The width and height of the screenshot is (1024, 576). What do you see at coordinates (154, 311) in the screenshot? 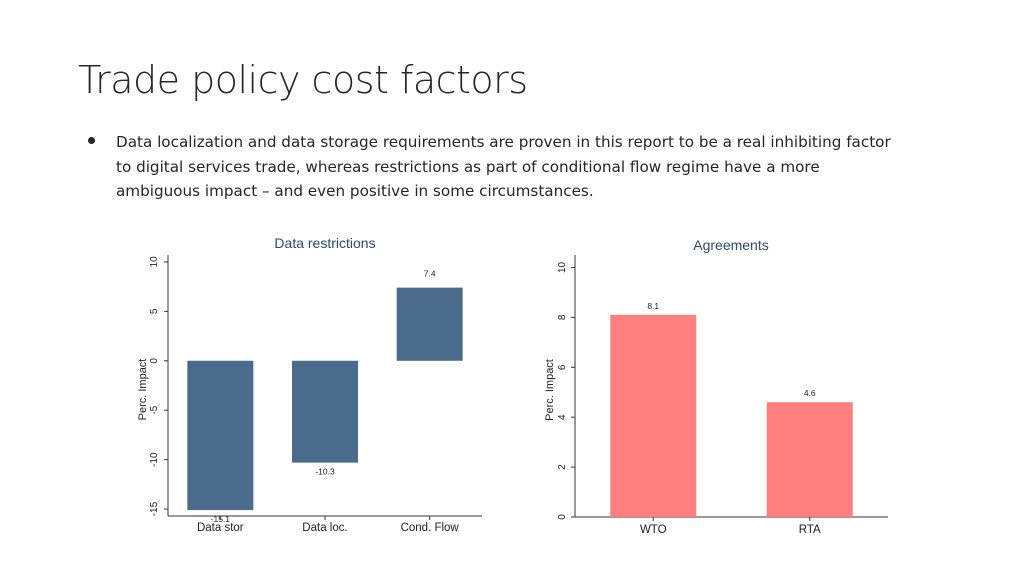
I see `y-tick-label: 5` at bounding box center [154, 311].